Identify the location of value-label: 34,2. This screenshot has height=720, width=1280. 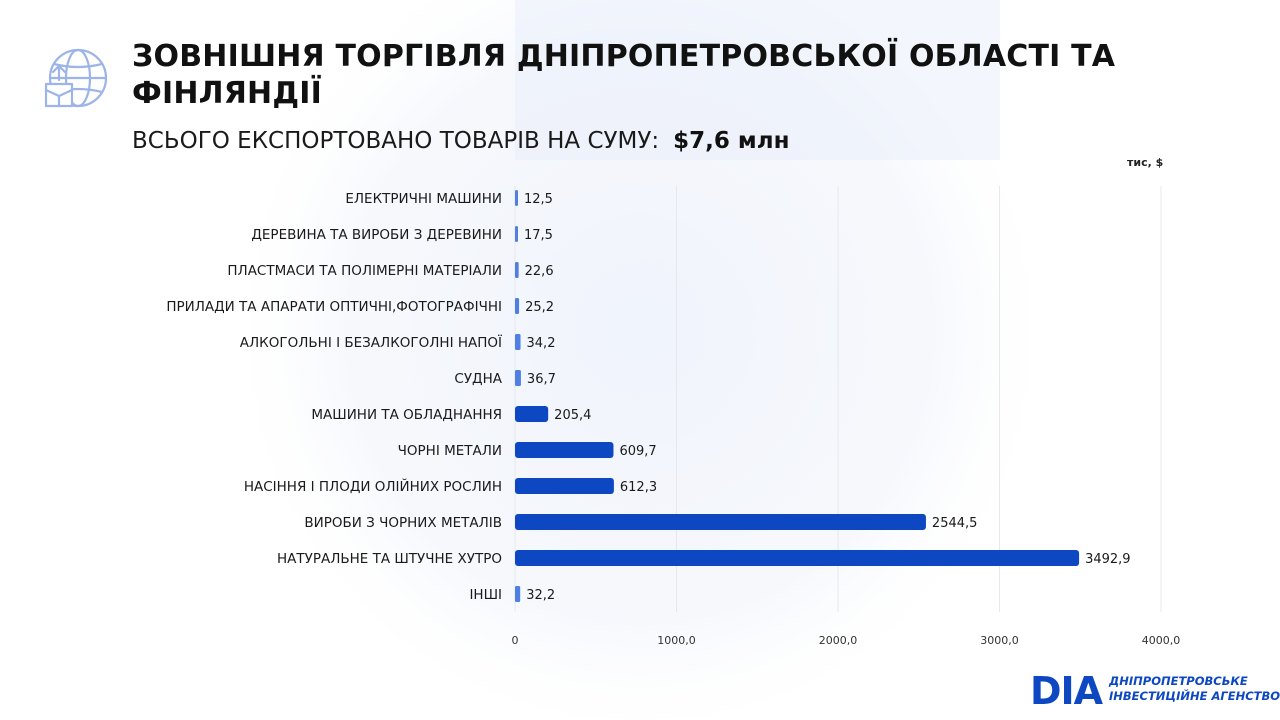
(541, 343).